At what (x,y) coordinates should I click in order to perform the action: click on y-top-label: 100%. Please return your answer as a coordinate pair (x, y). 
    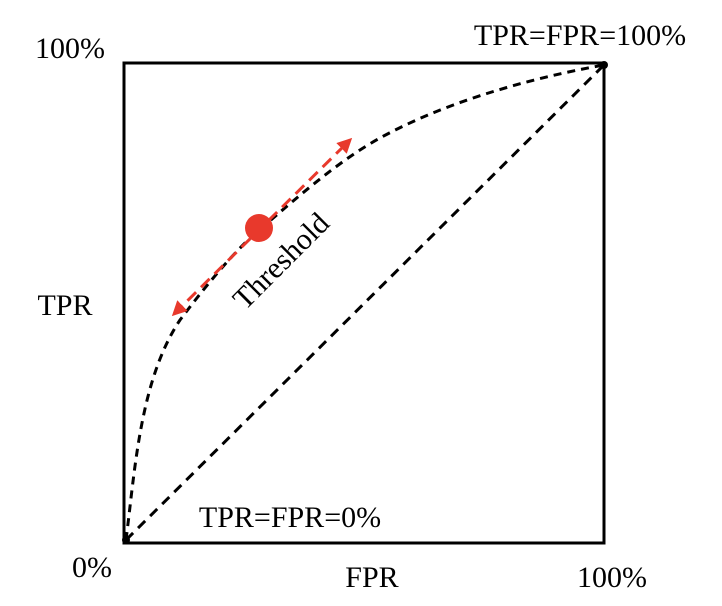
    Looking at the image, I should click on (70, 48).